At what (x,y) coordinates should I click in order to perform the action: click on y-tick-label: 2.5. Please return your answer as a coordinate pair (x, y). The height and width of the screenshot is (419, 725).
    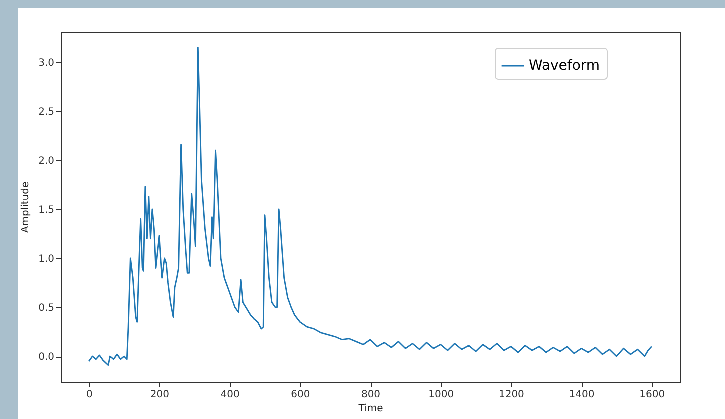
    Looking at the image, I should click on (46, 112).